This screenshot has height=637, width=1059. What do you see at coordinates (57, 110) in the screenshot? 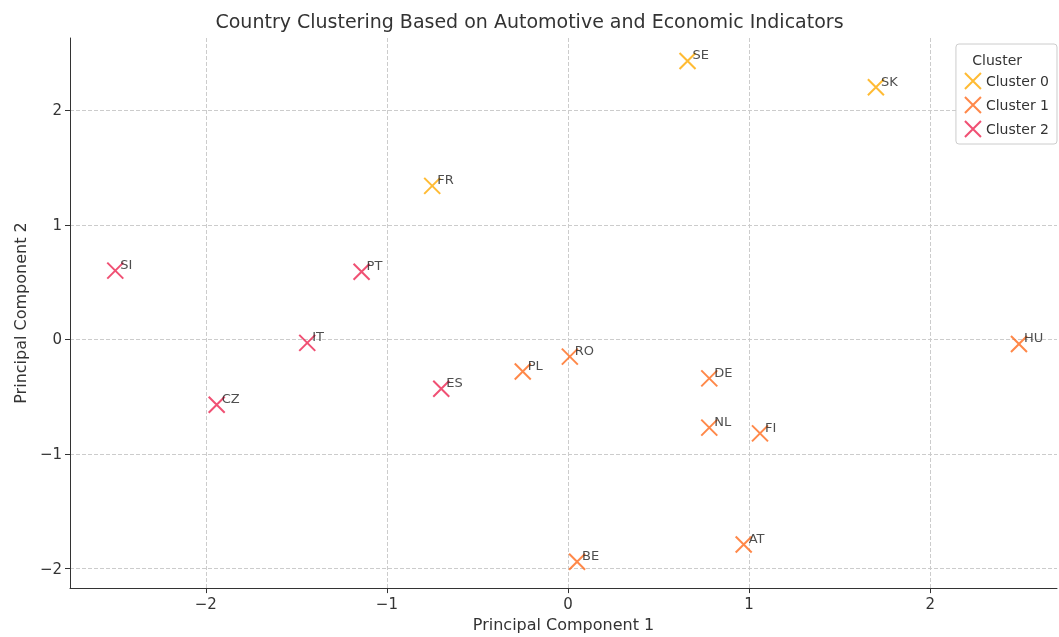
I see `y-tick-label: 2` at bounding box center [57, 110].